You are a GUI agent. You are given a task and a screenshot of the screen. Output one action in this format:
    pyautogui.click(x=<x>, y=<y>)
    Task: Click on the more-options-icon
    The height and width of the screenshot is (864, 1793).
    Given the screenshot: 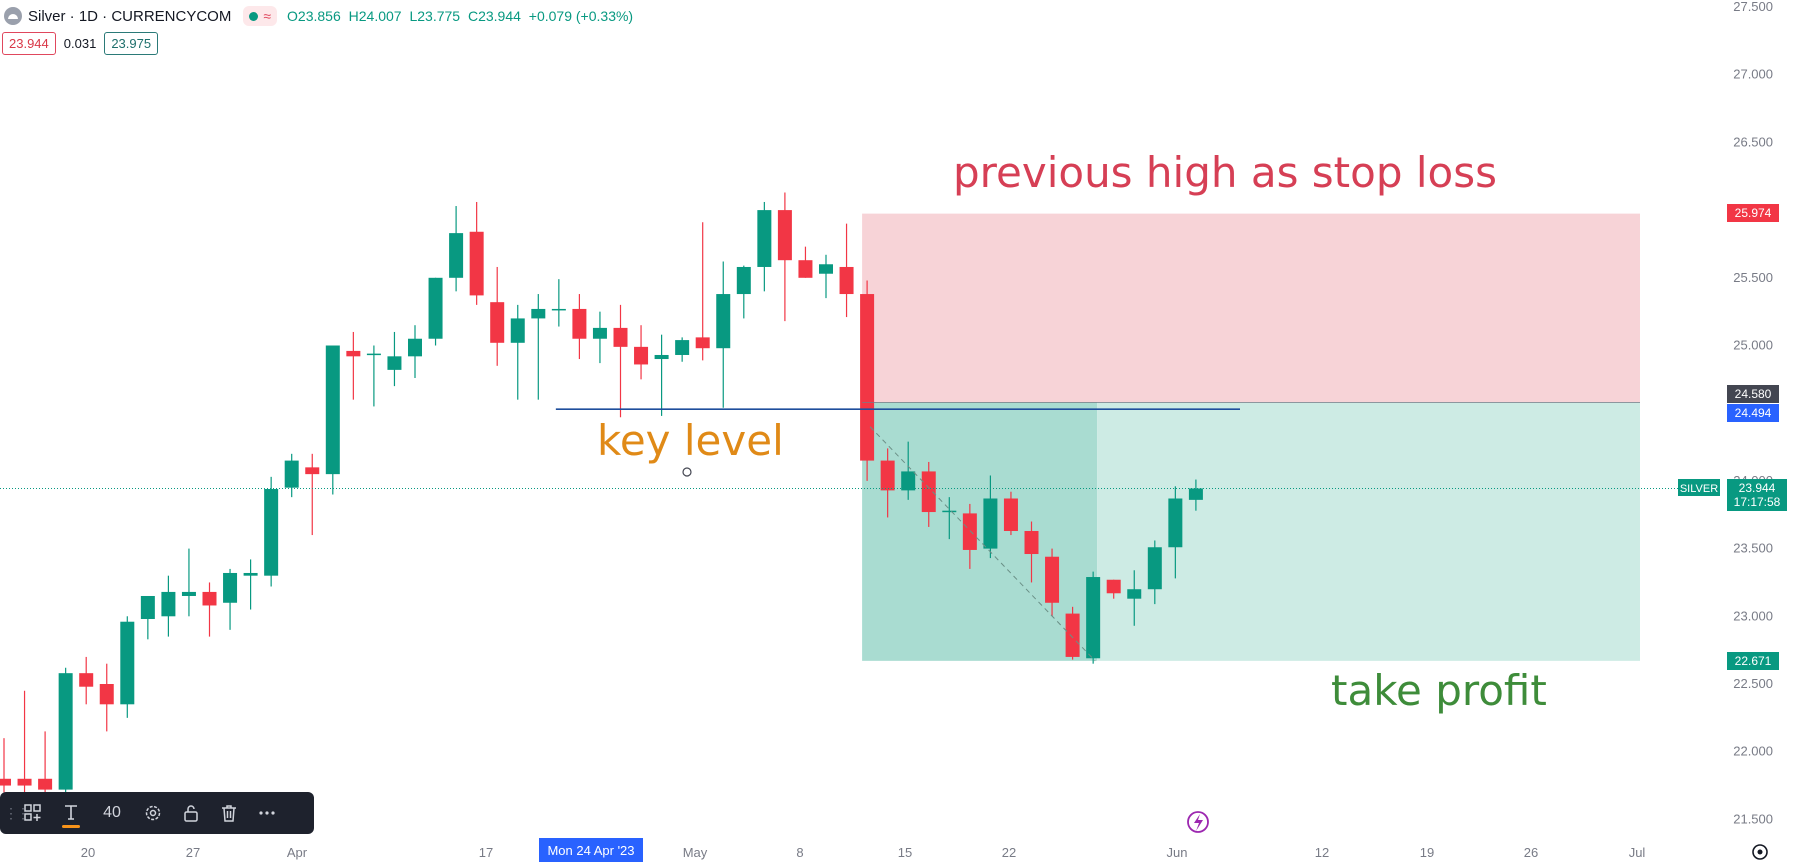 What is the action you would take?
    pyautogui.click(x=267, y=813)
    